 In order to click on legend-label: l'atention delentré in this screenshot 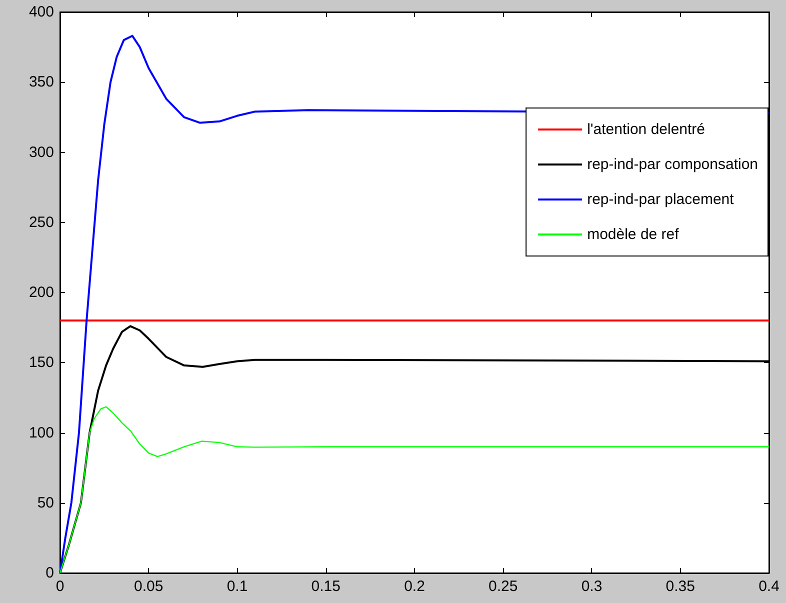, I will do `click(646, 129)`.